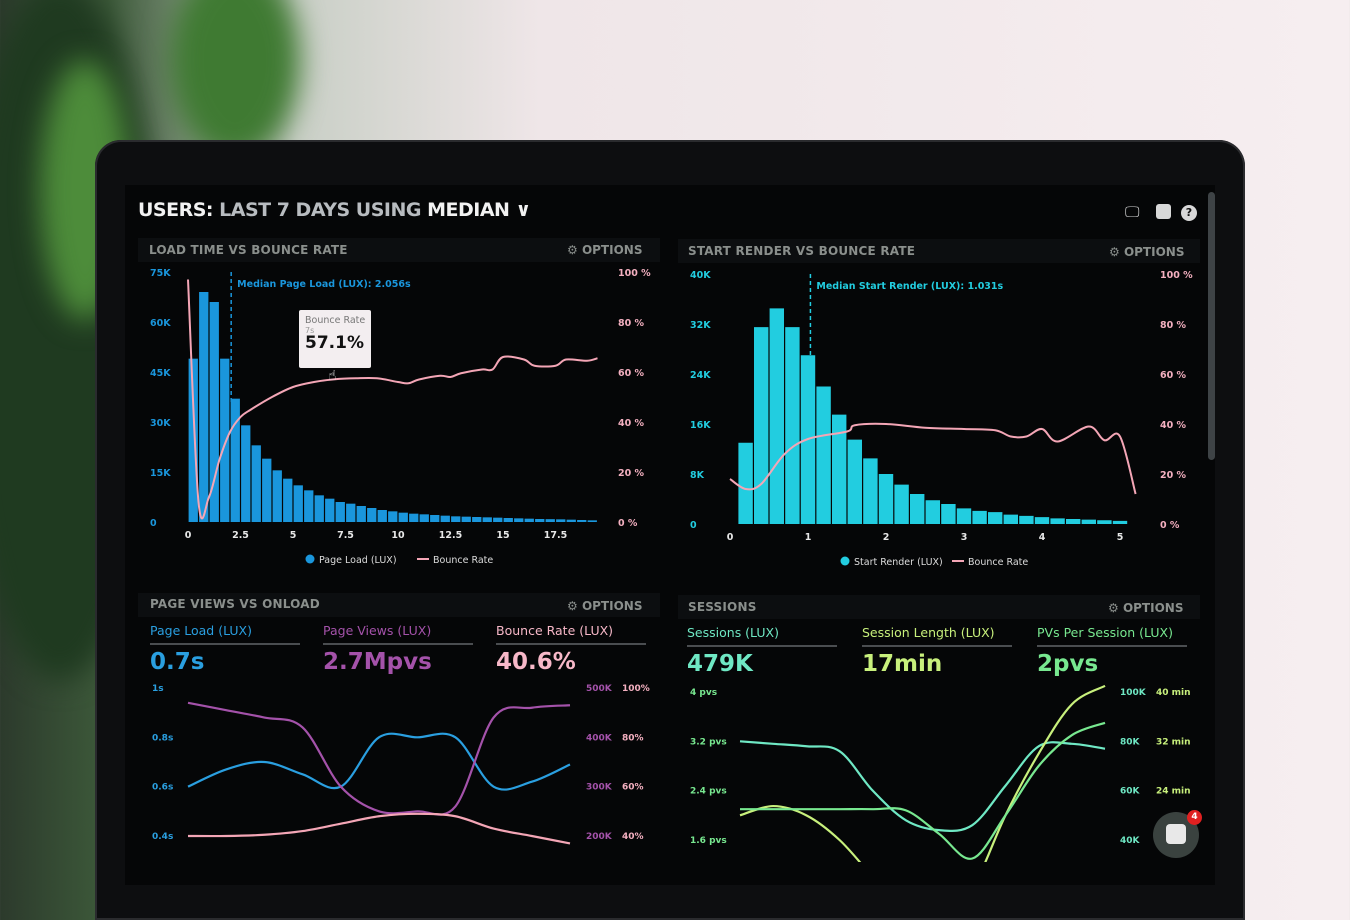  Describe the element at coordinates (1211, 326) in the screenshot. I see `scrollbar` at that location.